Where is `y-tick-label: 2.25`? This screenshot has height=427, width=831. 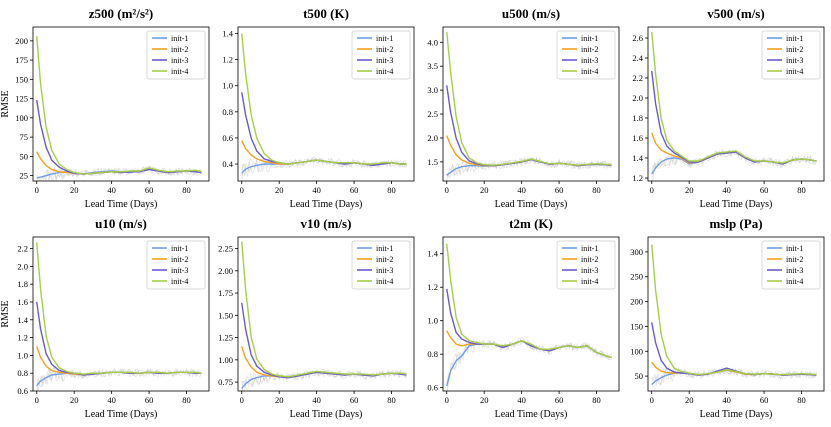 y-tick-label: 2.25 is located at coordinates (225, 249).